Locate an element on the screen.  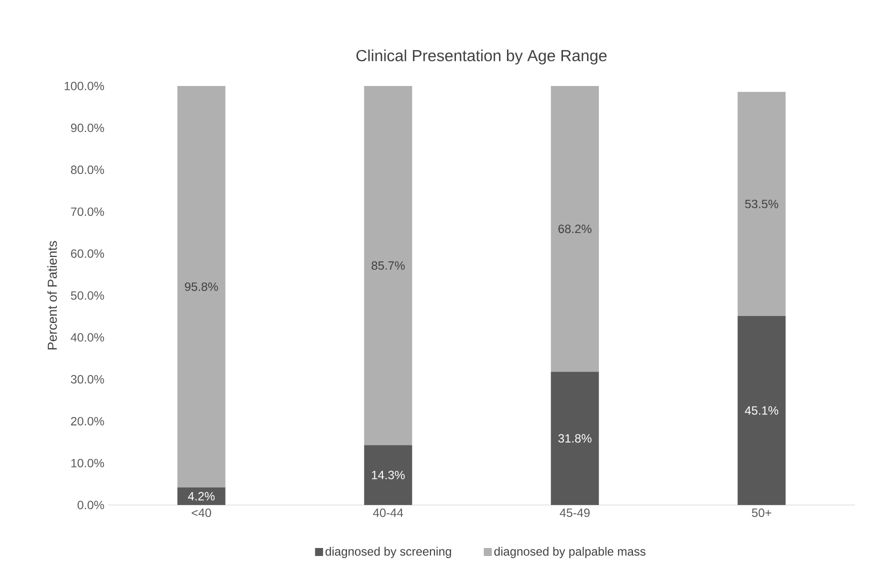
x-tick-label: <40 is located at coordinates (202, 513).